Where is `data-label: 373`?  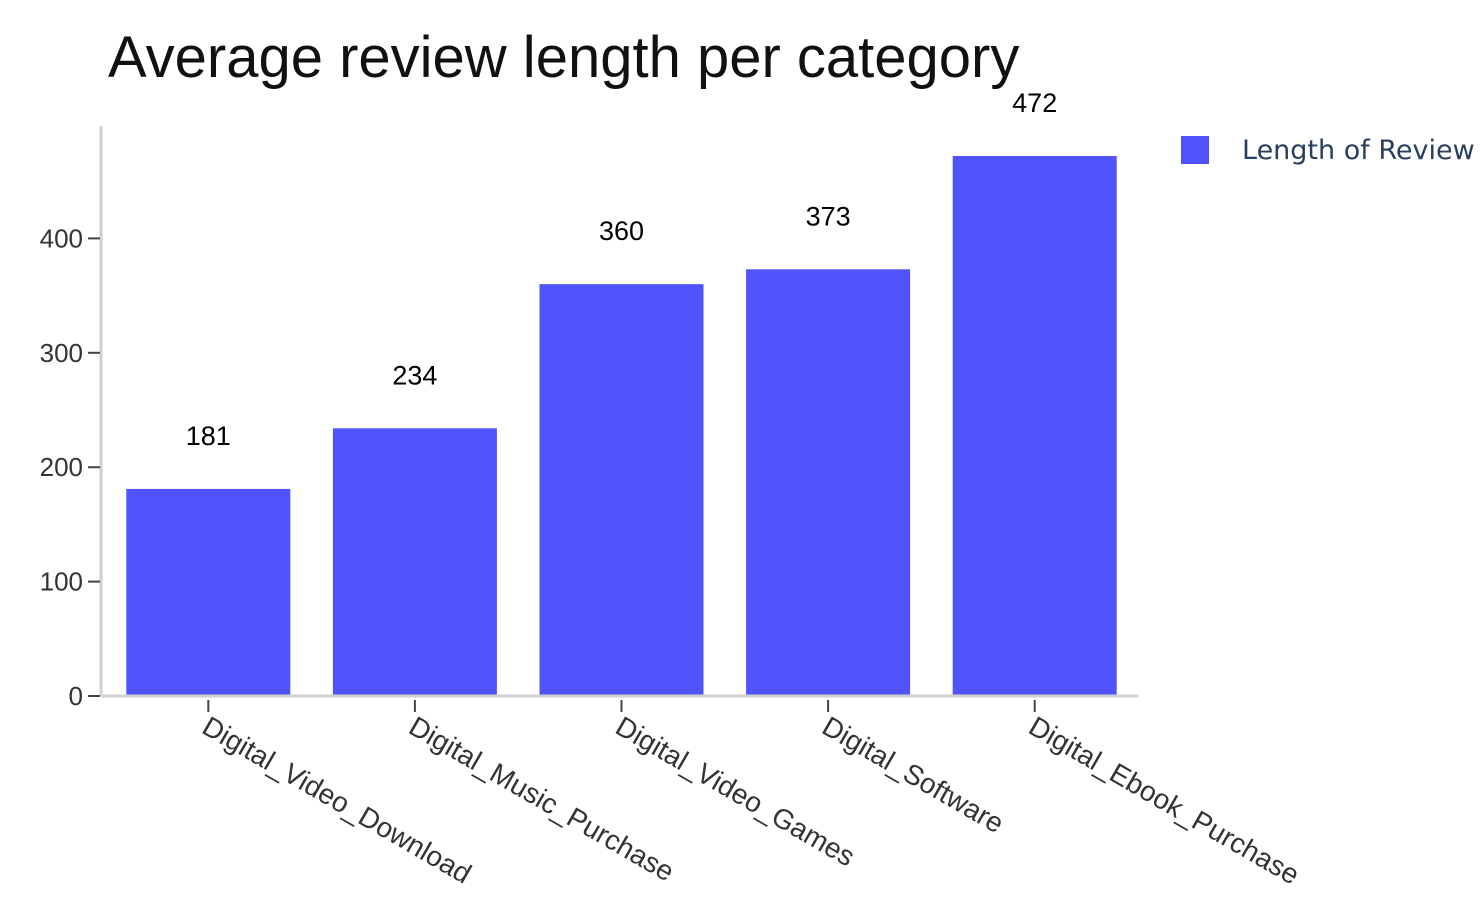
data-label: 373 is located at coordinates (828, 216).